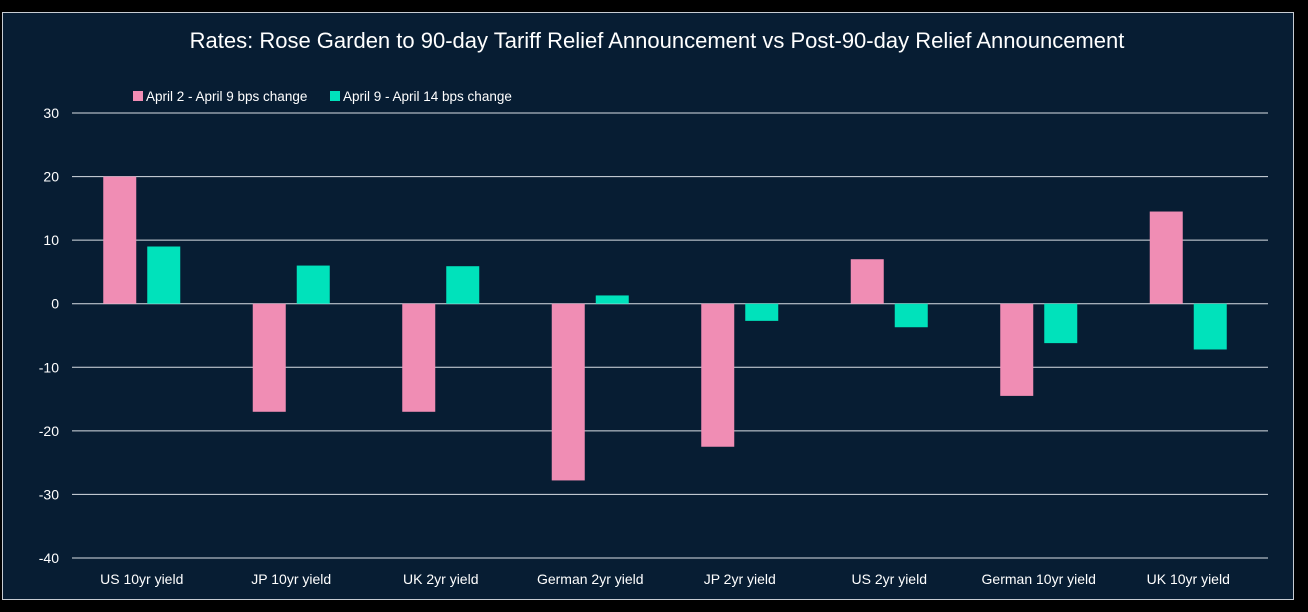  What do you see at coordinates (740, 579) in the screenshot?
I see `x-category-label: JP 2yr yield` at bounding box center [740, 579].